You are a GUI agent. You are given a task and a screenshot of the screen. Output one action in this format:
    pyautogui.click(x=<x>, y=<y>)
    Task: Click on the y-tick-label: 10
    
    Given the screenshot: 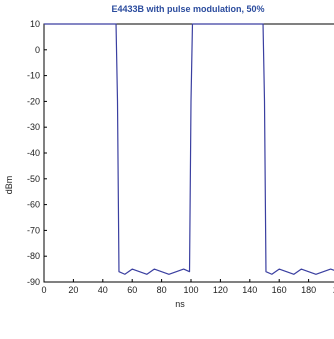 What is the action you would take?
    pyautogui.click(x=35, y=24)
    